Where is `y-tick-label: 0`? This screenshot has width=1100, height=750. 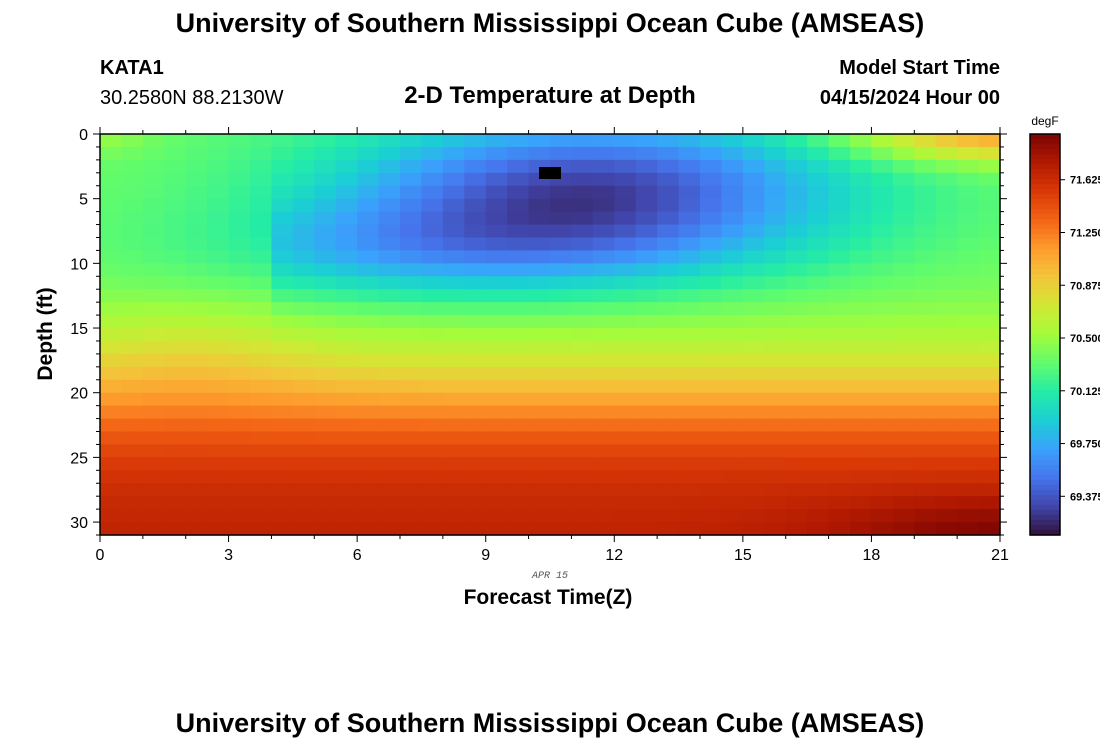 y-tick-label: 0 is located at coordinates (83, 135).